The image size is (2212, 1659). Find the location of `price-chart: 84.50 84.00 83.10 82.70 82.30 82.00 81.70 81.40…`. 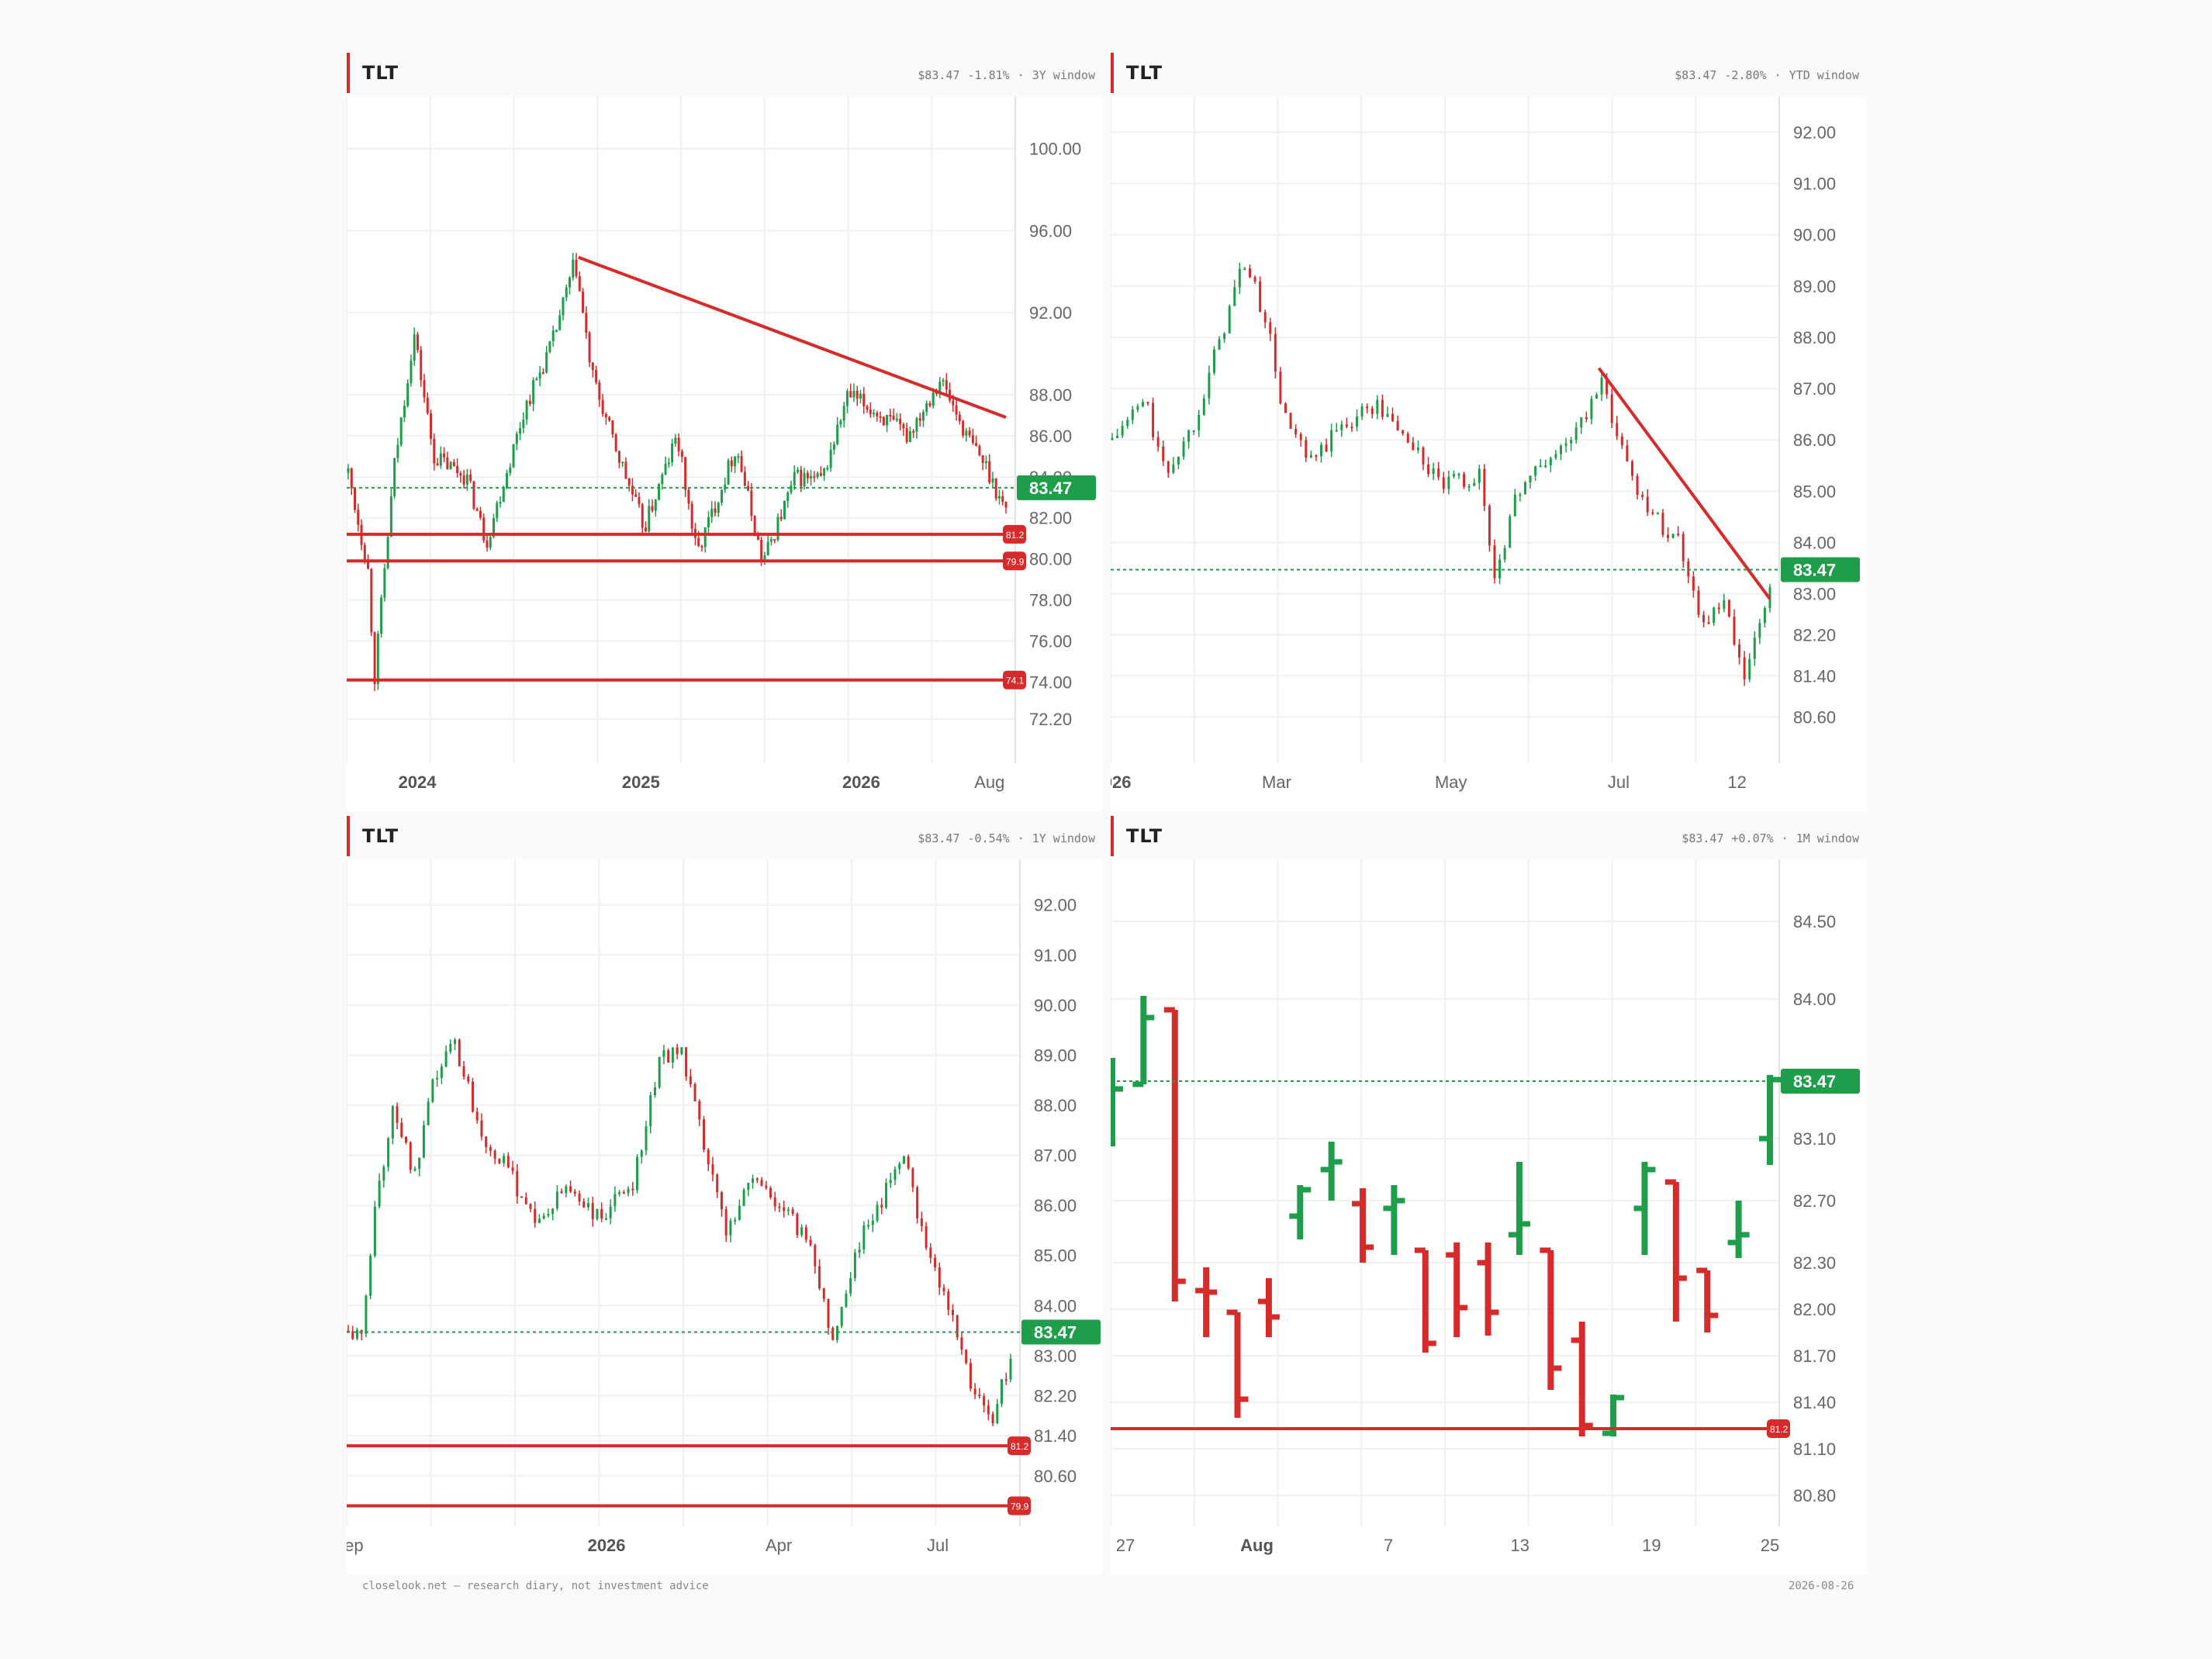

price-chart: 84.50 84.00 83.10 82.70 82.30 82.00 81.70 81.40… is located at coordinates (1489, 1216).